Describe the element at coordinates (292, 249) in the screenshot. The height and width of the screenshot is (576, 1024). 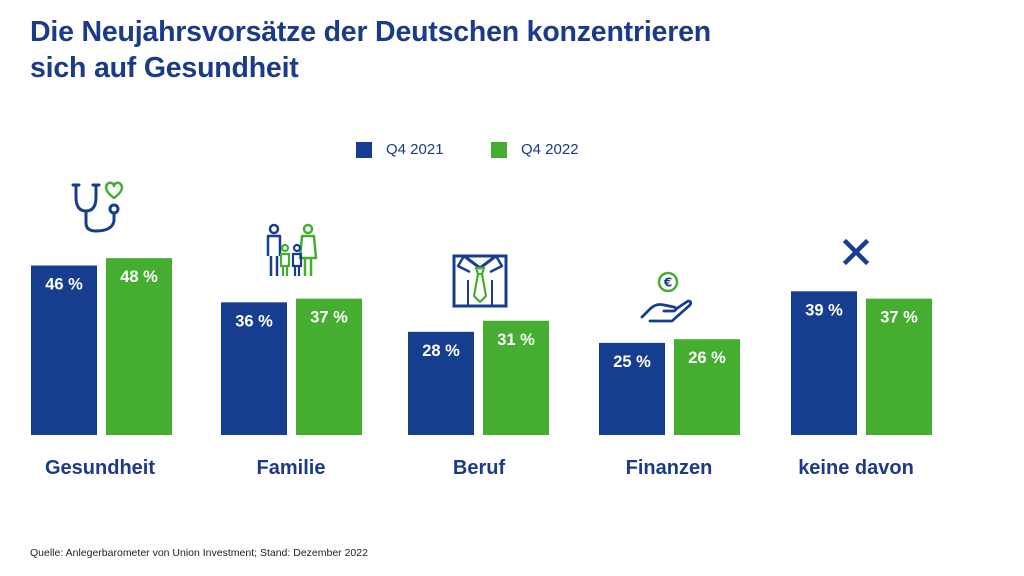
I see `family-icon` at that location.